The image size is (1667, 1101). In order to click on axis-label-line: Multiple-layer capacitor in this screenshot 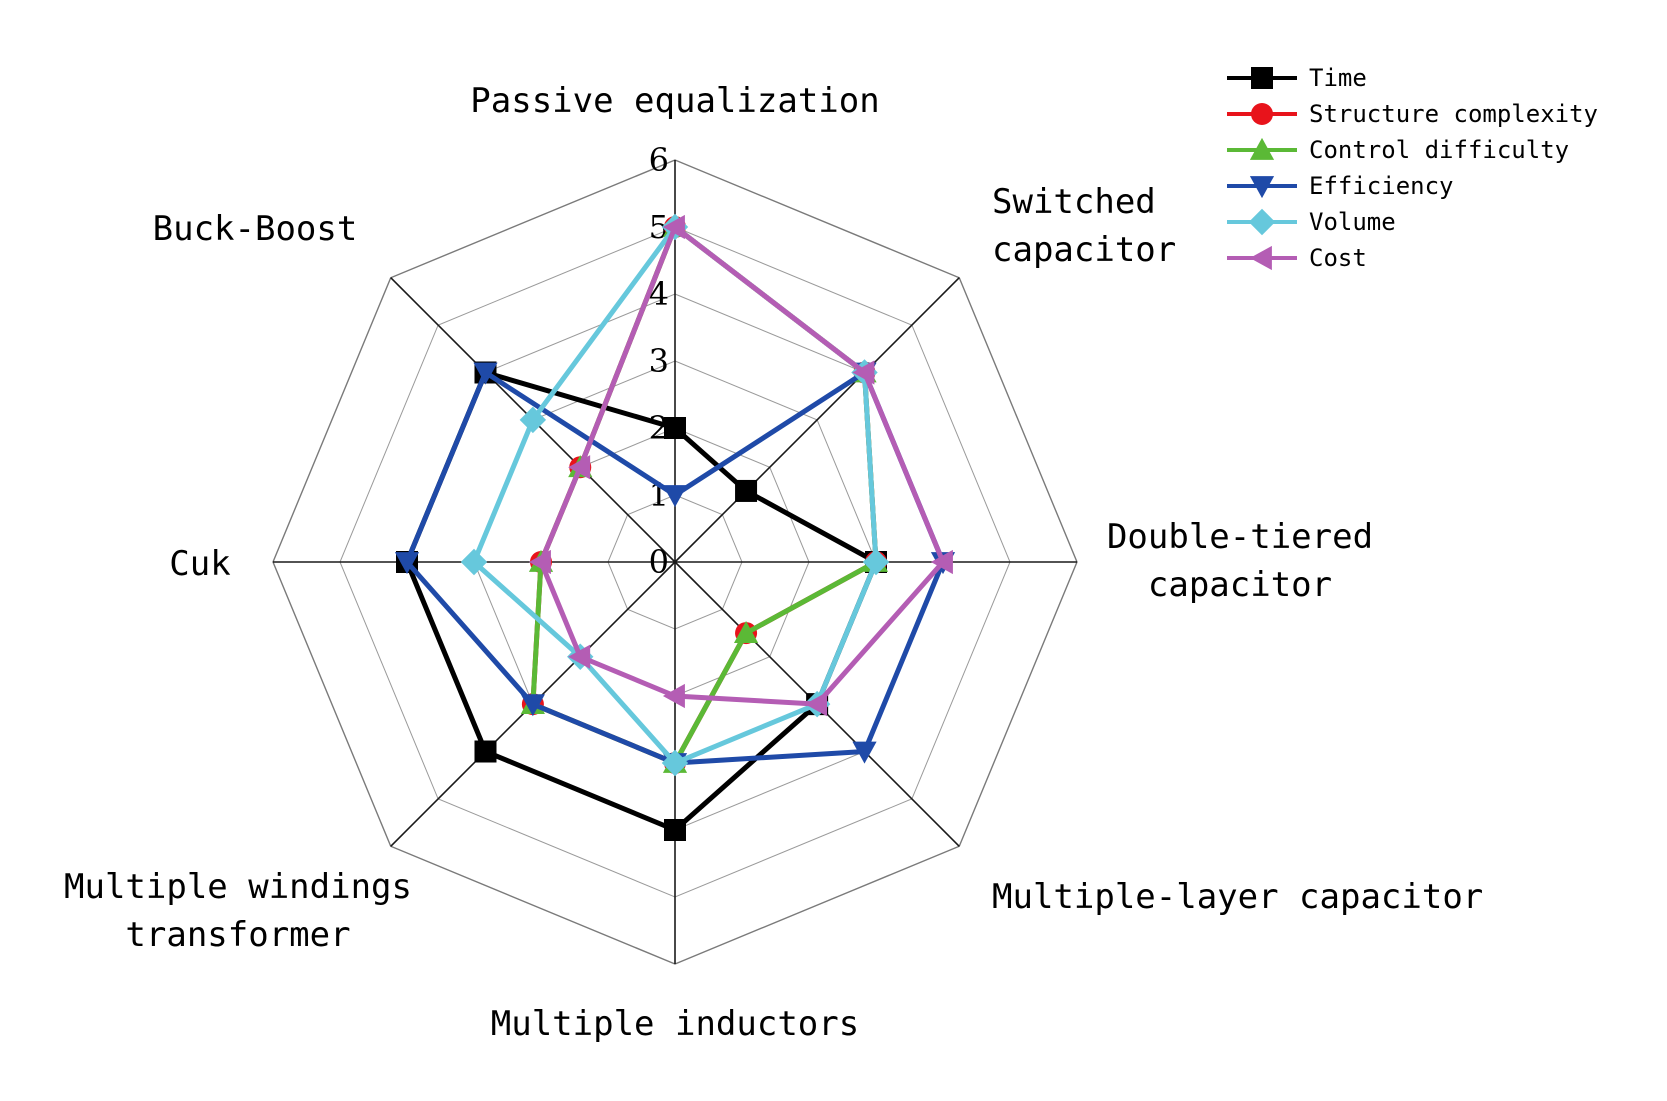, I will do `click(1237, 897)`.